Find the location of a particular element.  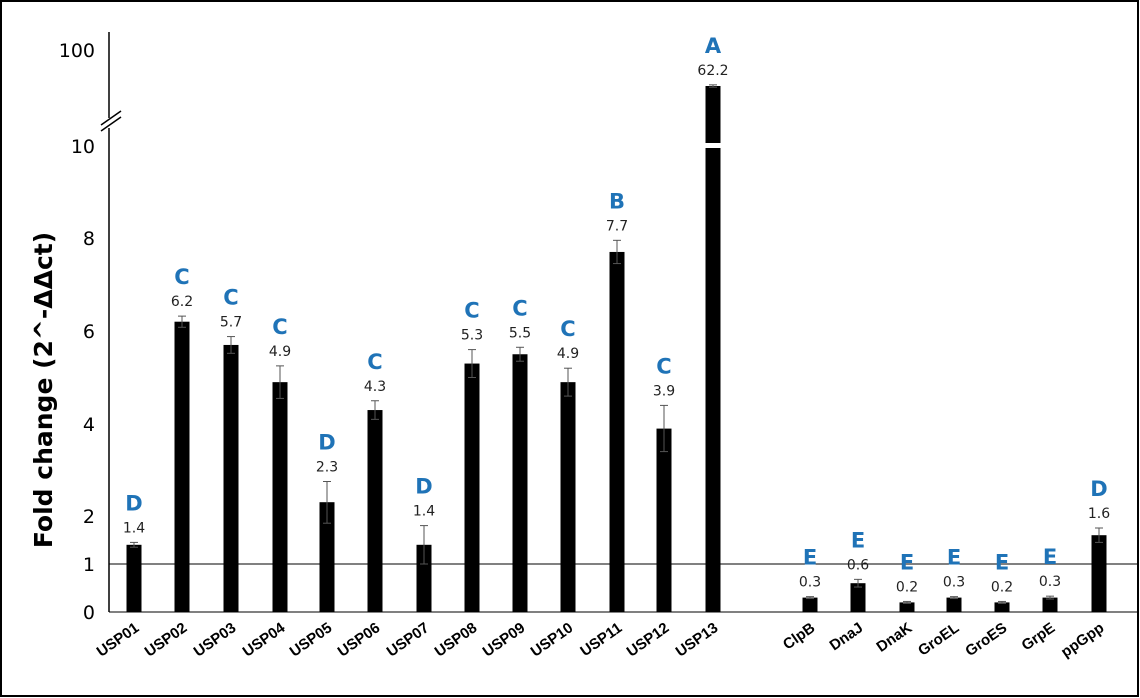

y-tick-label: 6 is located at coordinates (89, 332).